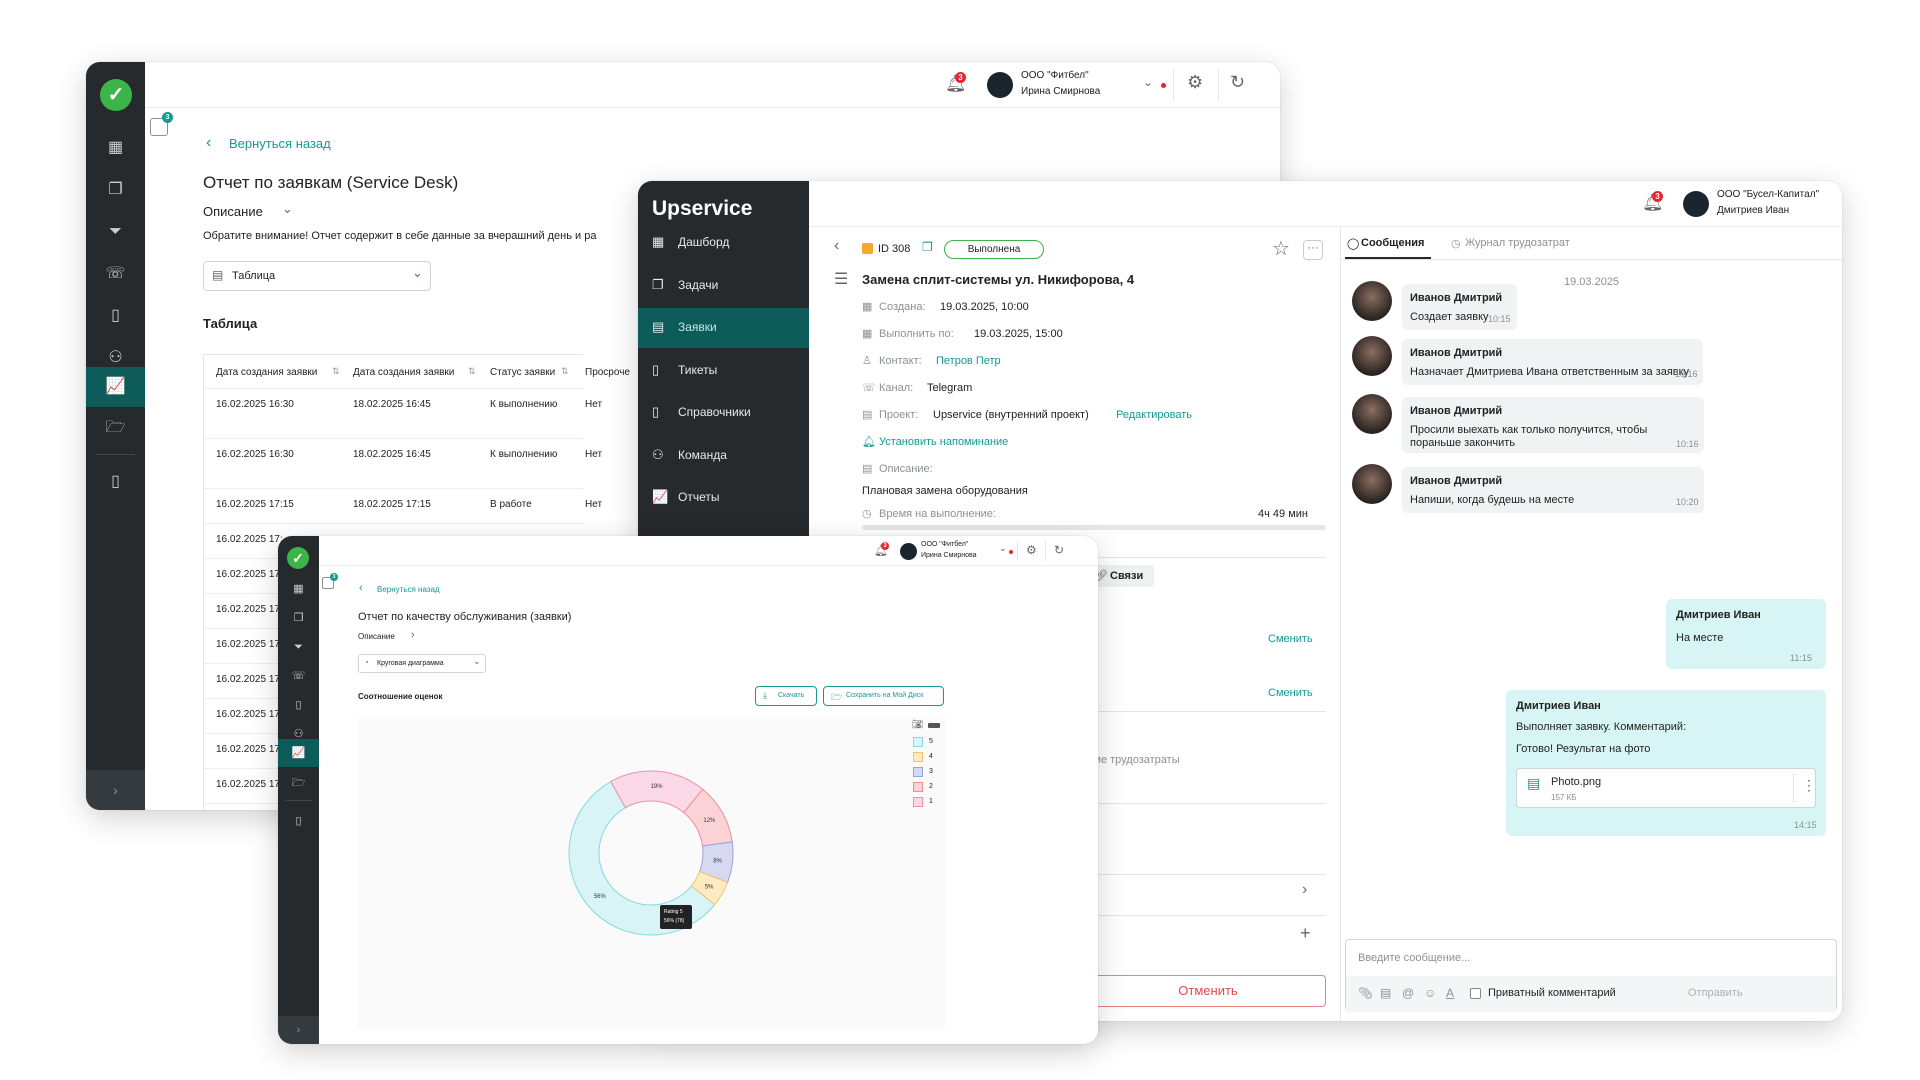 The height and width of the screenshot is (1080, 1920). I want to click on edit-project-link: Редактировать, so click(1154, 415).